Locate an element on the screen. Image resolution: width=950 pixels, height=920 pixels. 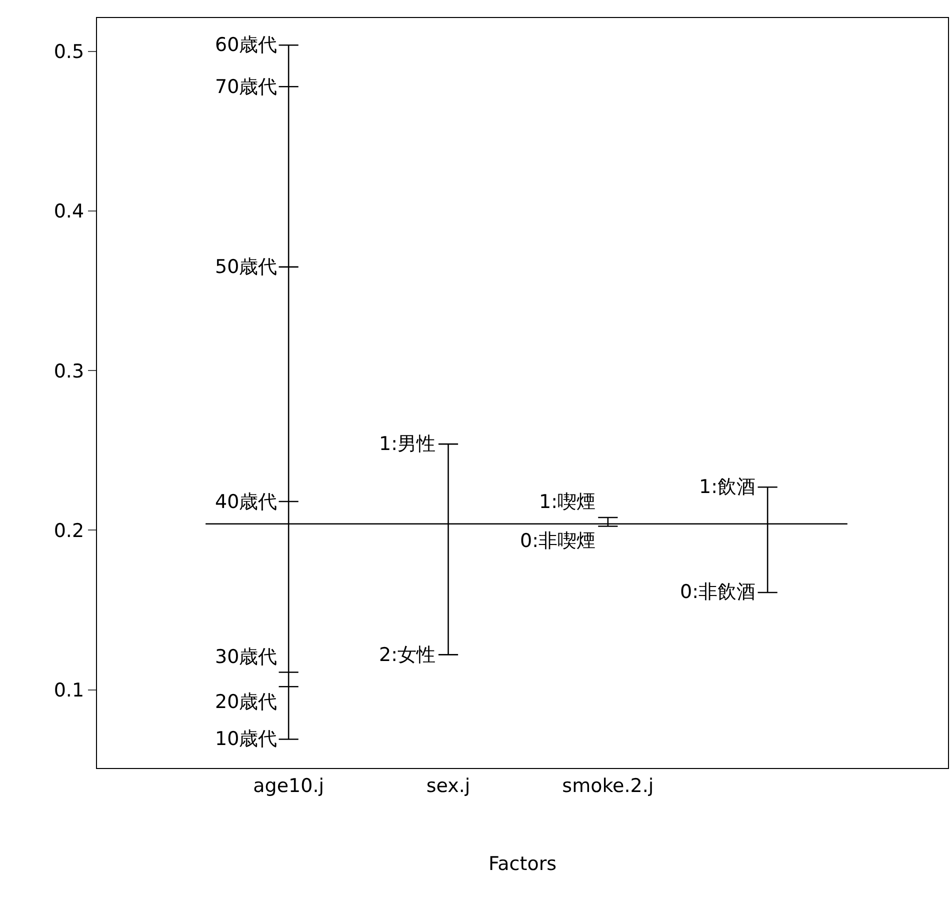
annotation: 1:男性 is located at coordinates (407, 444).